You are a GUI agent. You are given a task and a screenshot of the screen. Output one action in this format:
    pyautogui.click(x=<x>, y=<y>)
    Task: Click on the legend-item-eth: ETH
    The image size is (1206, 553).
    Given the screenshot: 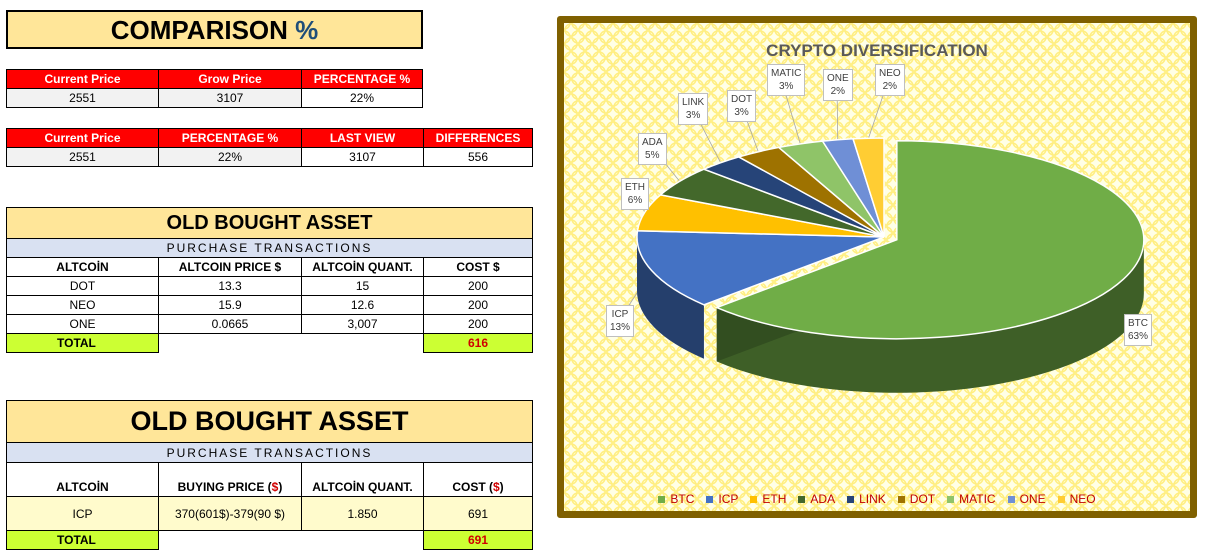 What is the action you would take?
    pyautogui.click(x=768, y=499)
    